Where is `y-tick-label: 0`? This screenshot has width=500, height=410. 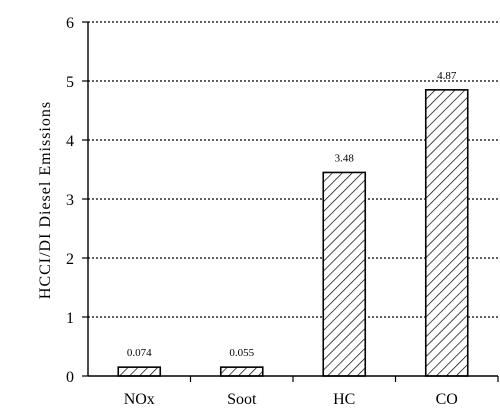 y-tick-label: 0 is located at coordinates (70, 377).